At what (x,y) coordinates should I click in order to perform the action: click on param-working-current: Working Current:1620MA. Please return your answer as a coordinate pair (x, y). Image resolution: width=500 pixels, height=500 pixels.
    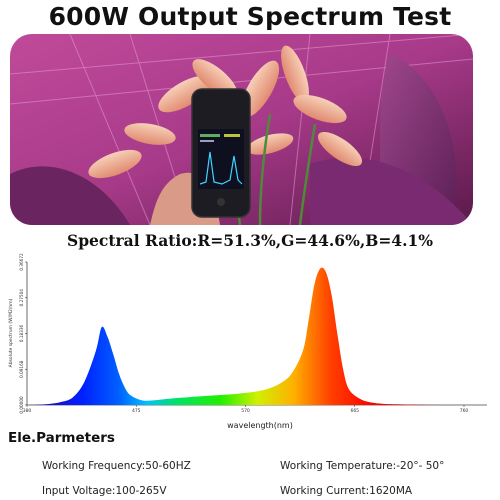
    Looking at the image, I should click on (346, 491).